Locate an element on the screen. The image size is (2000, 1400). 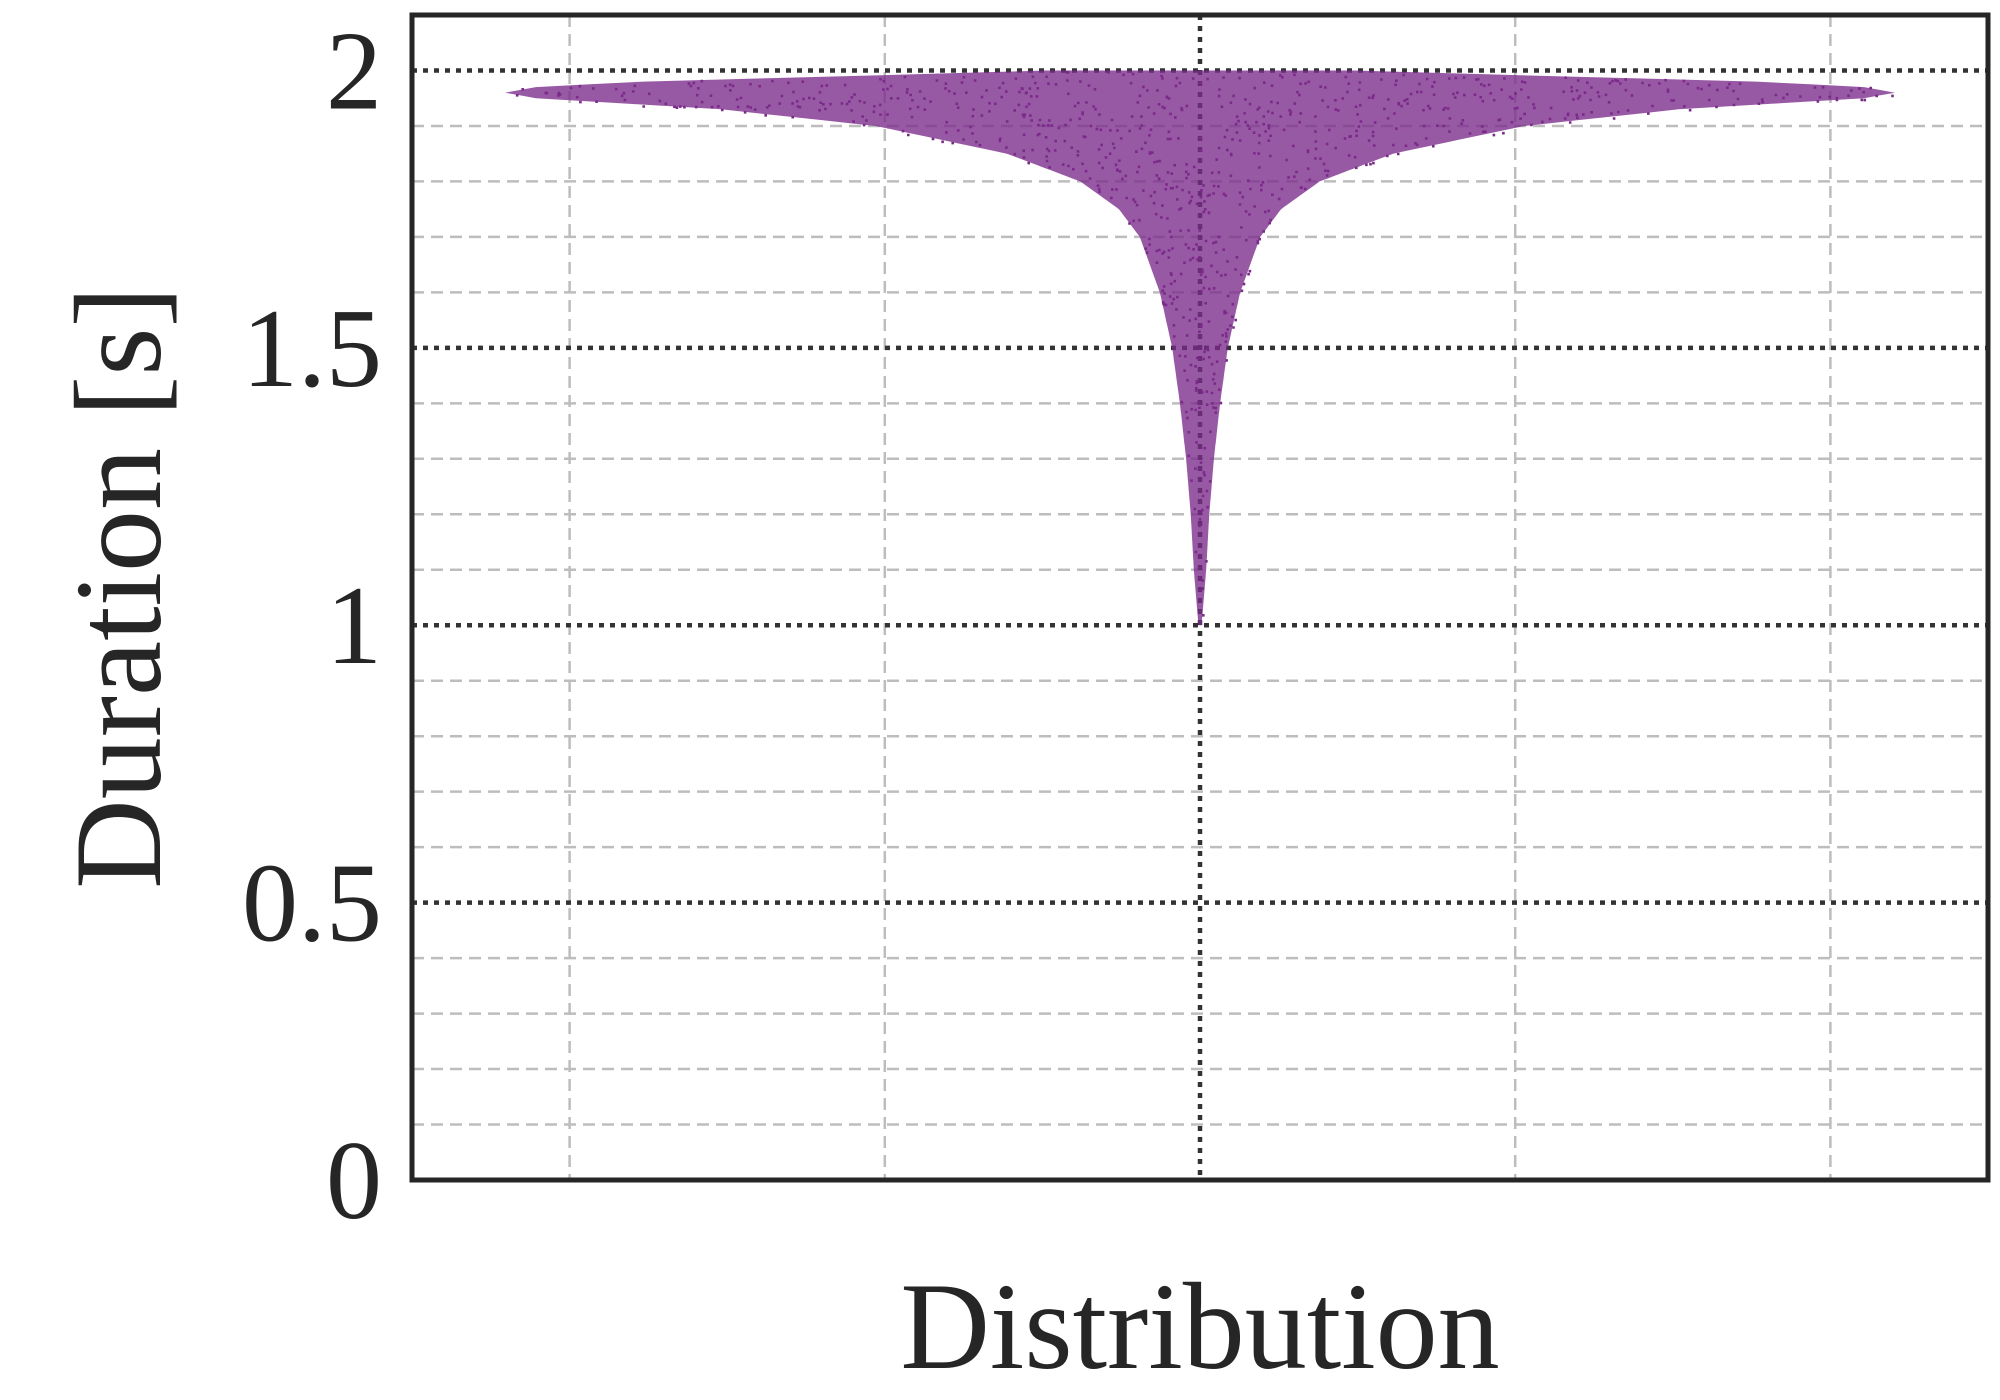
x-axis-label: Distribution is located at coordinates (1199, 1326).